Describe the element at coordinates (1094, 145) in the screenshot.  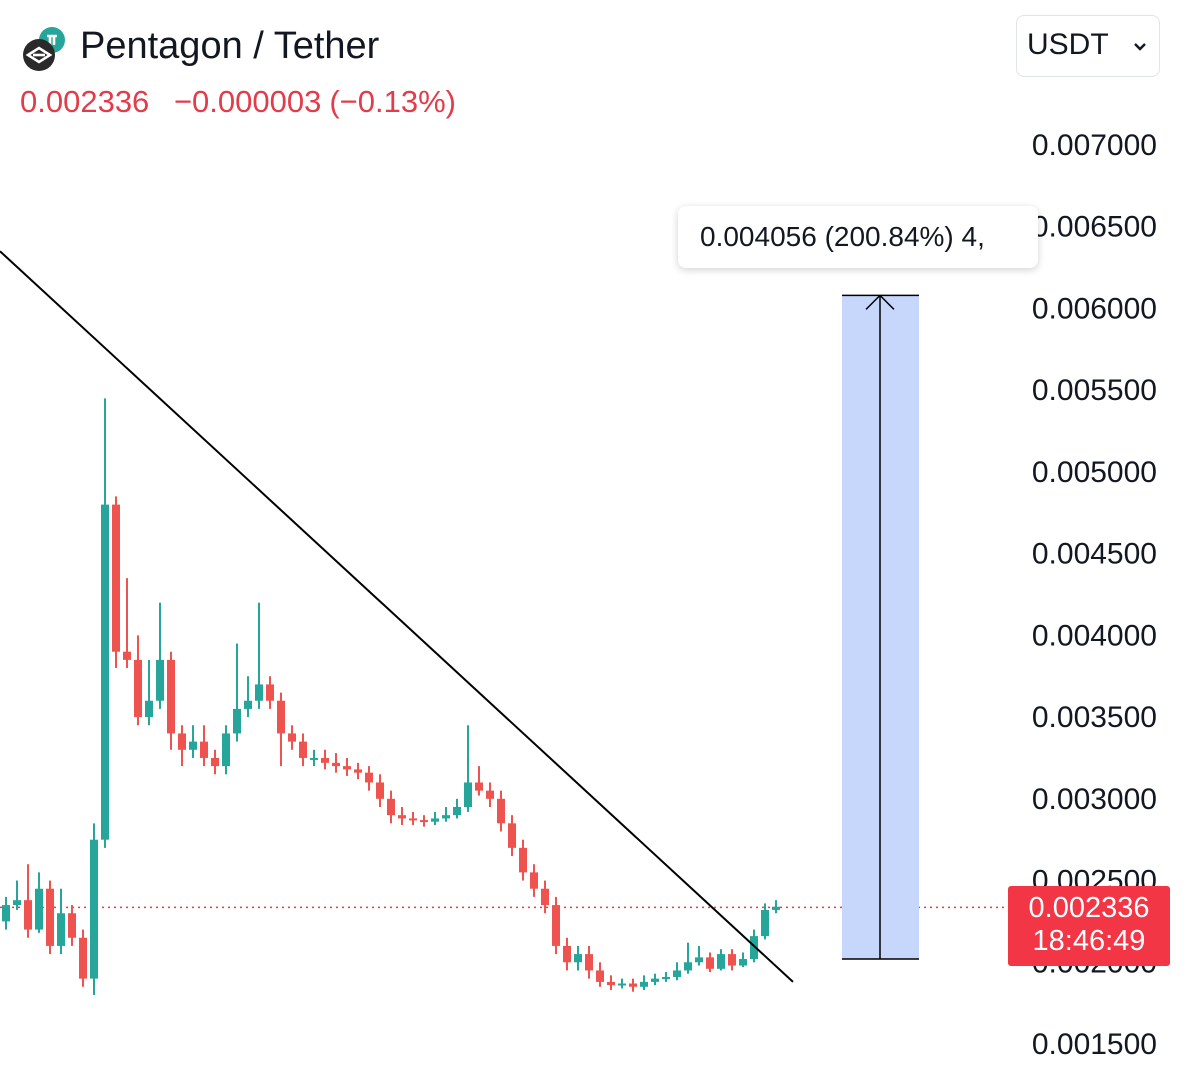
I see `axis-tick-label: 0.007000` at that location.